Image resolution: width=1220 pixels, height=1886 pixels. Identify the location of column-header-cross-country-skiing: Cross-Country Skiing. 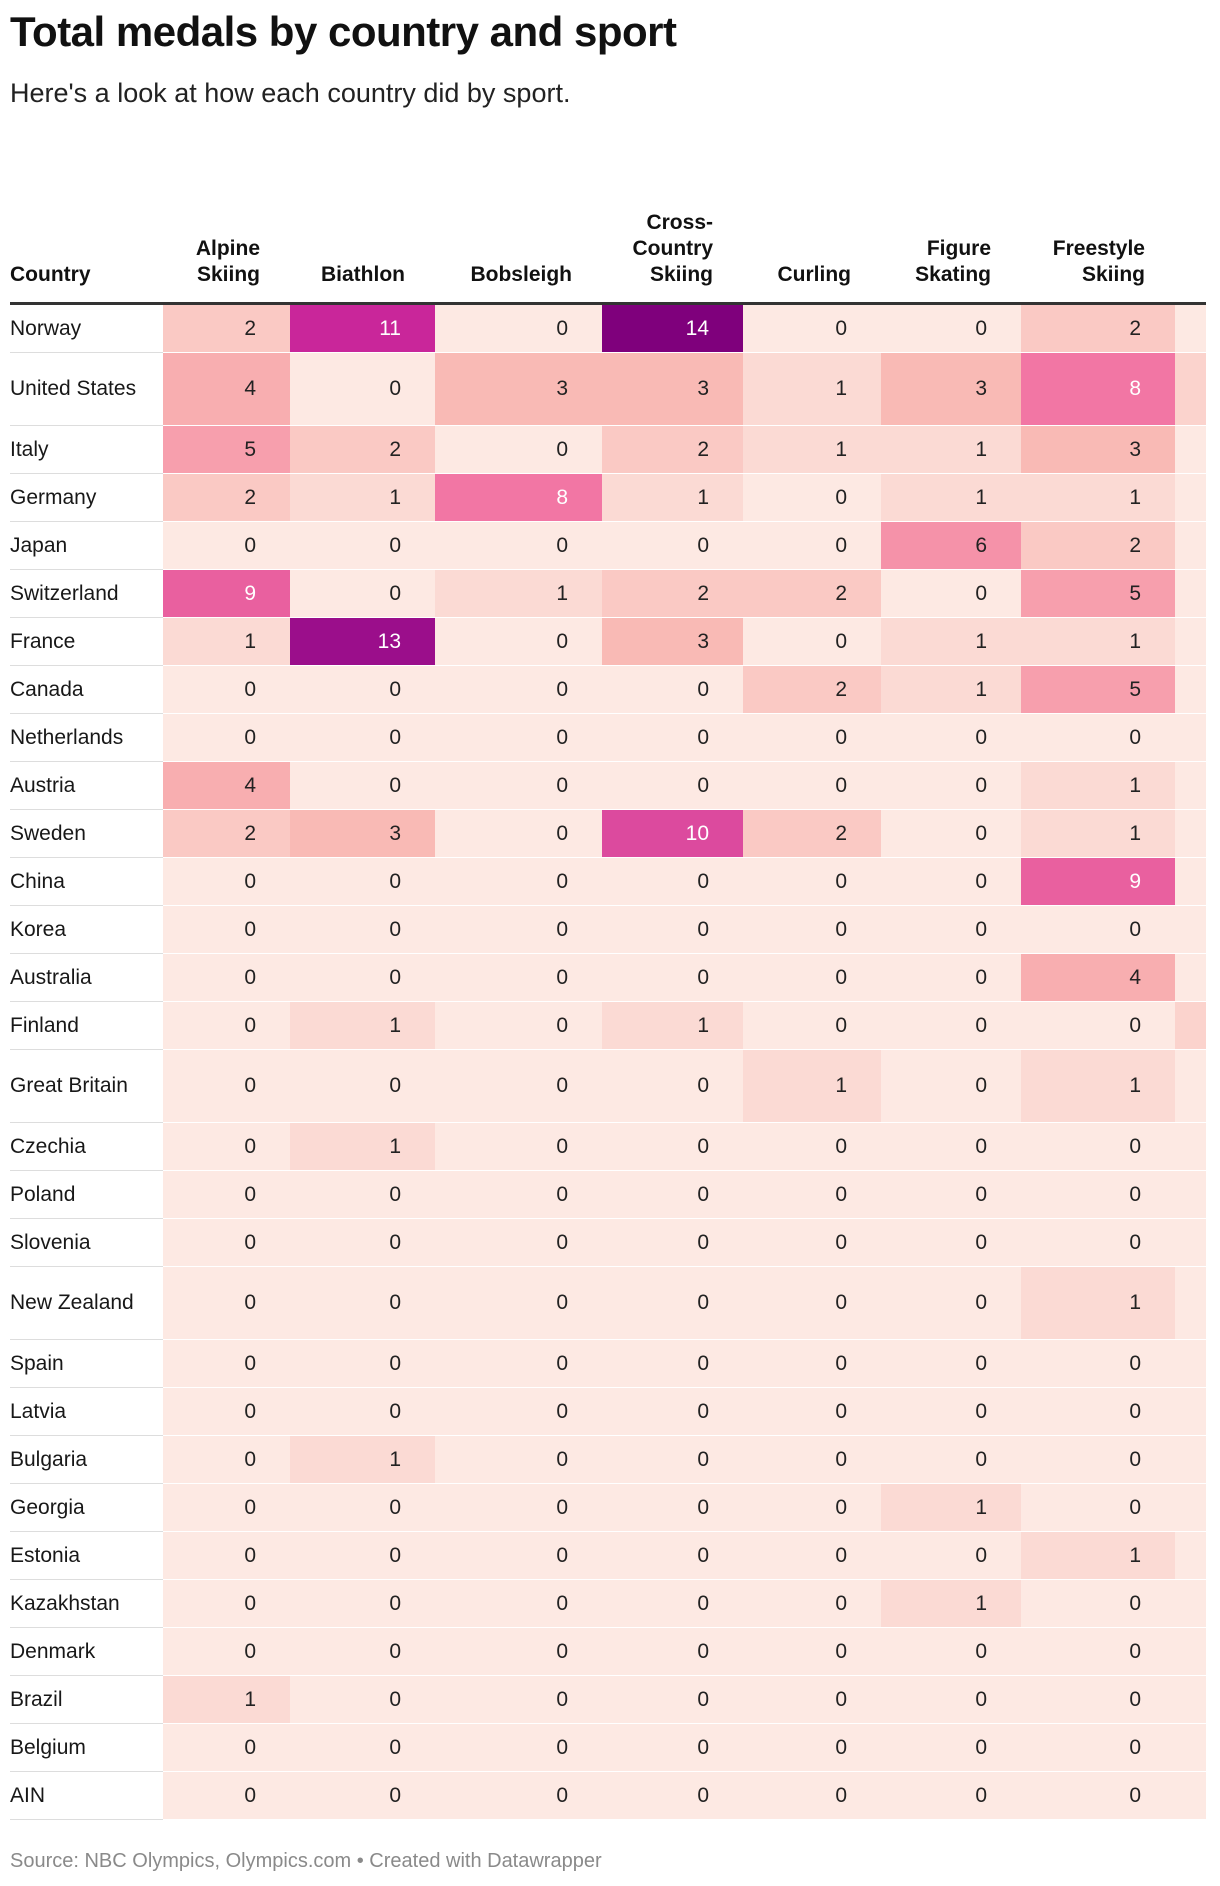
(672, 246).